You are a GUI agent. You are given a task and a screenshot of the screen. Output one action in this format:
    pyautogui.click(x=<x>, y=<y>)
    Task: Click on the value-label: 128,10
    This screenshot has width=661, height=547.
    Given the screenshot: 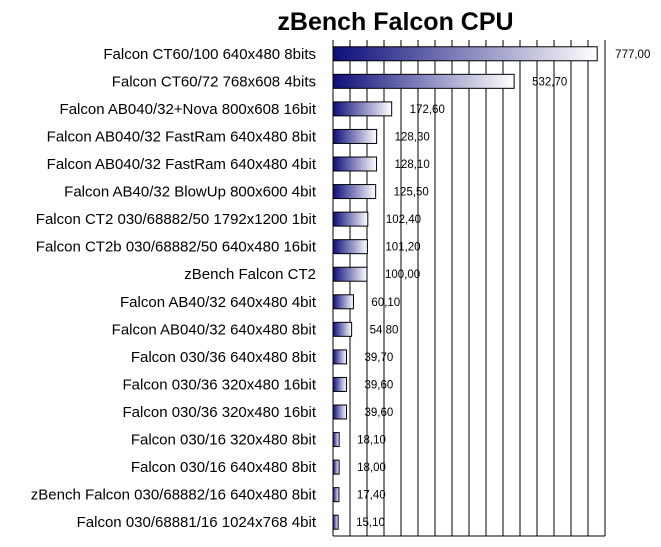 What is the action you would take?
    pyautogui.click(x=412, y=165)
    